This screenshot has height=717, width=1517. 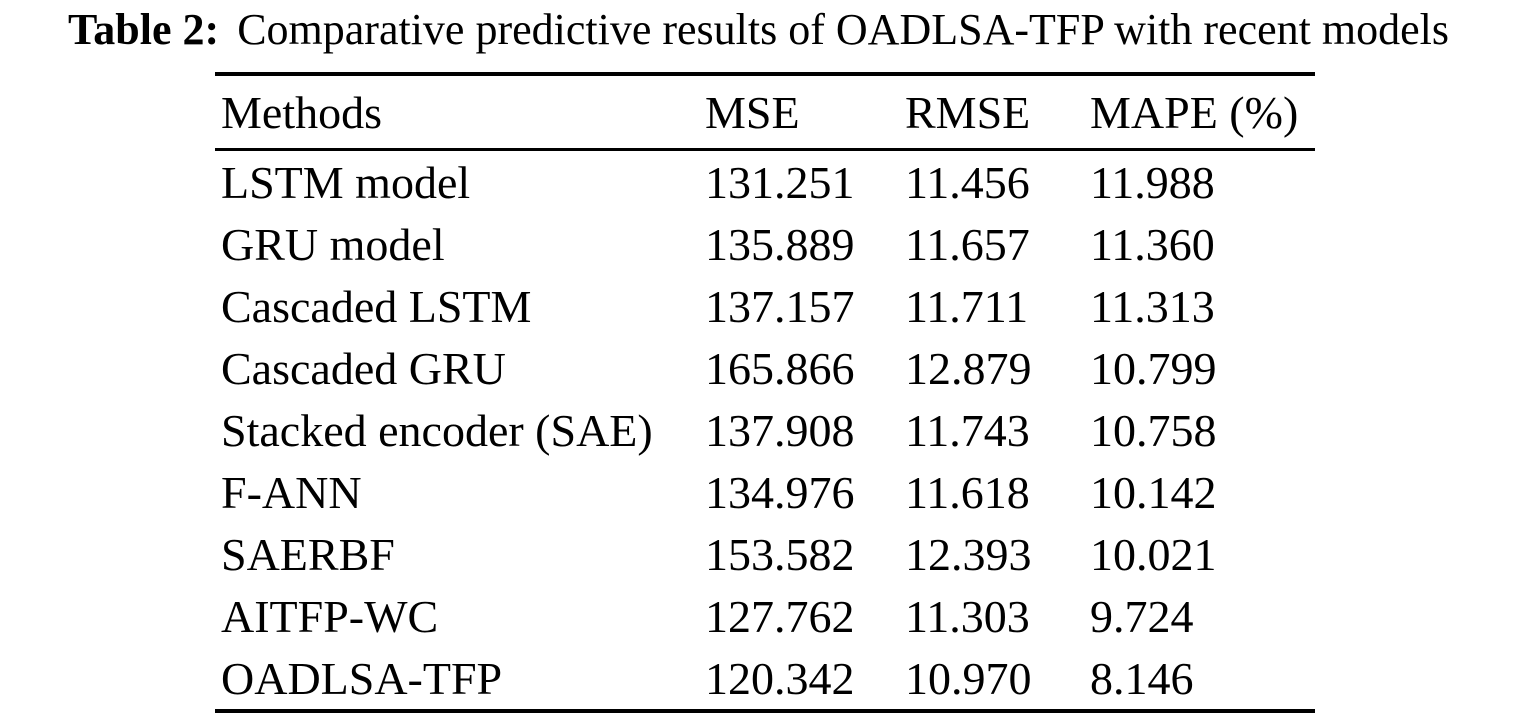 I want to click on table-row: SAERBF 153.582 12.393 10.021, so click(x=765, y=554).